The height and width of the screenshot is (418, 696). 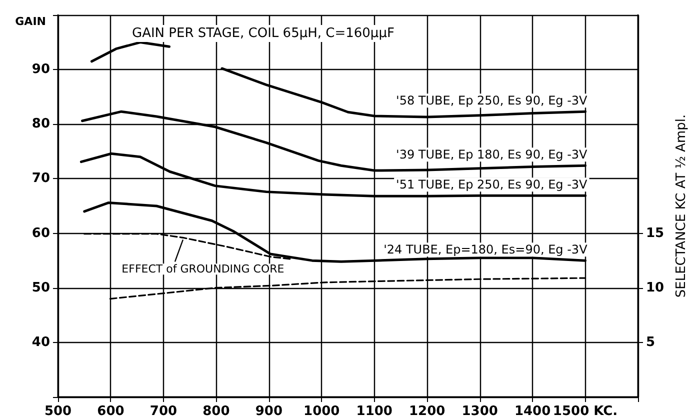 What do you see at coordinates (532, 411) in the screenshot?
I see `x-tick-label: 1400` at bounding box center [532, 411].